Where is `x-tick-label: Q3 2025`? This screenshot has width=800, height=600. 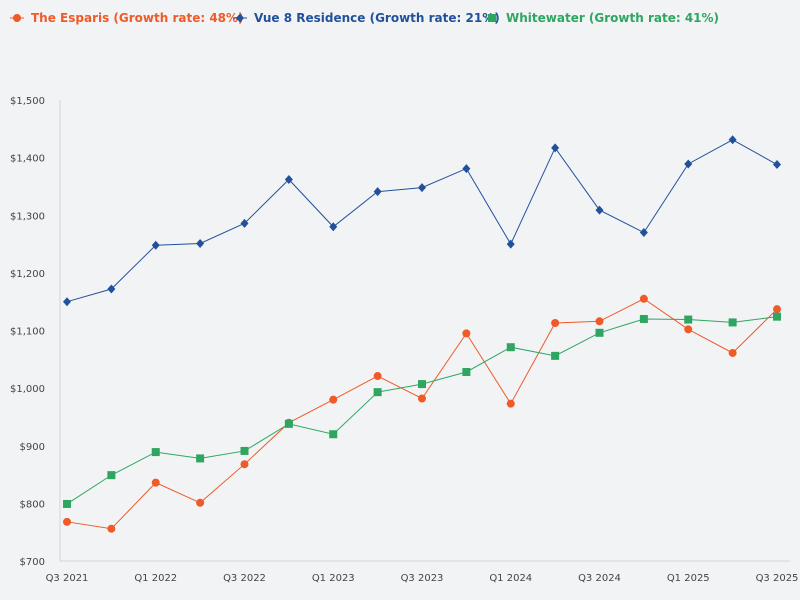
x-tick-label: Q3 2025 is located at coordinates (777, 578).